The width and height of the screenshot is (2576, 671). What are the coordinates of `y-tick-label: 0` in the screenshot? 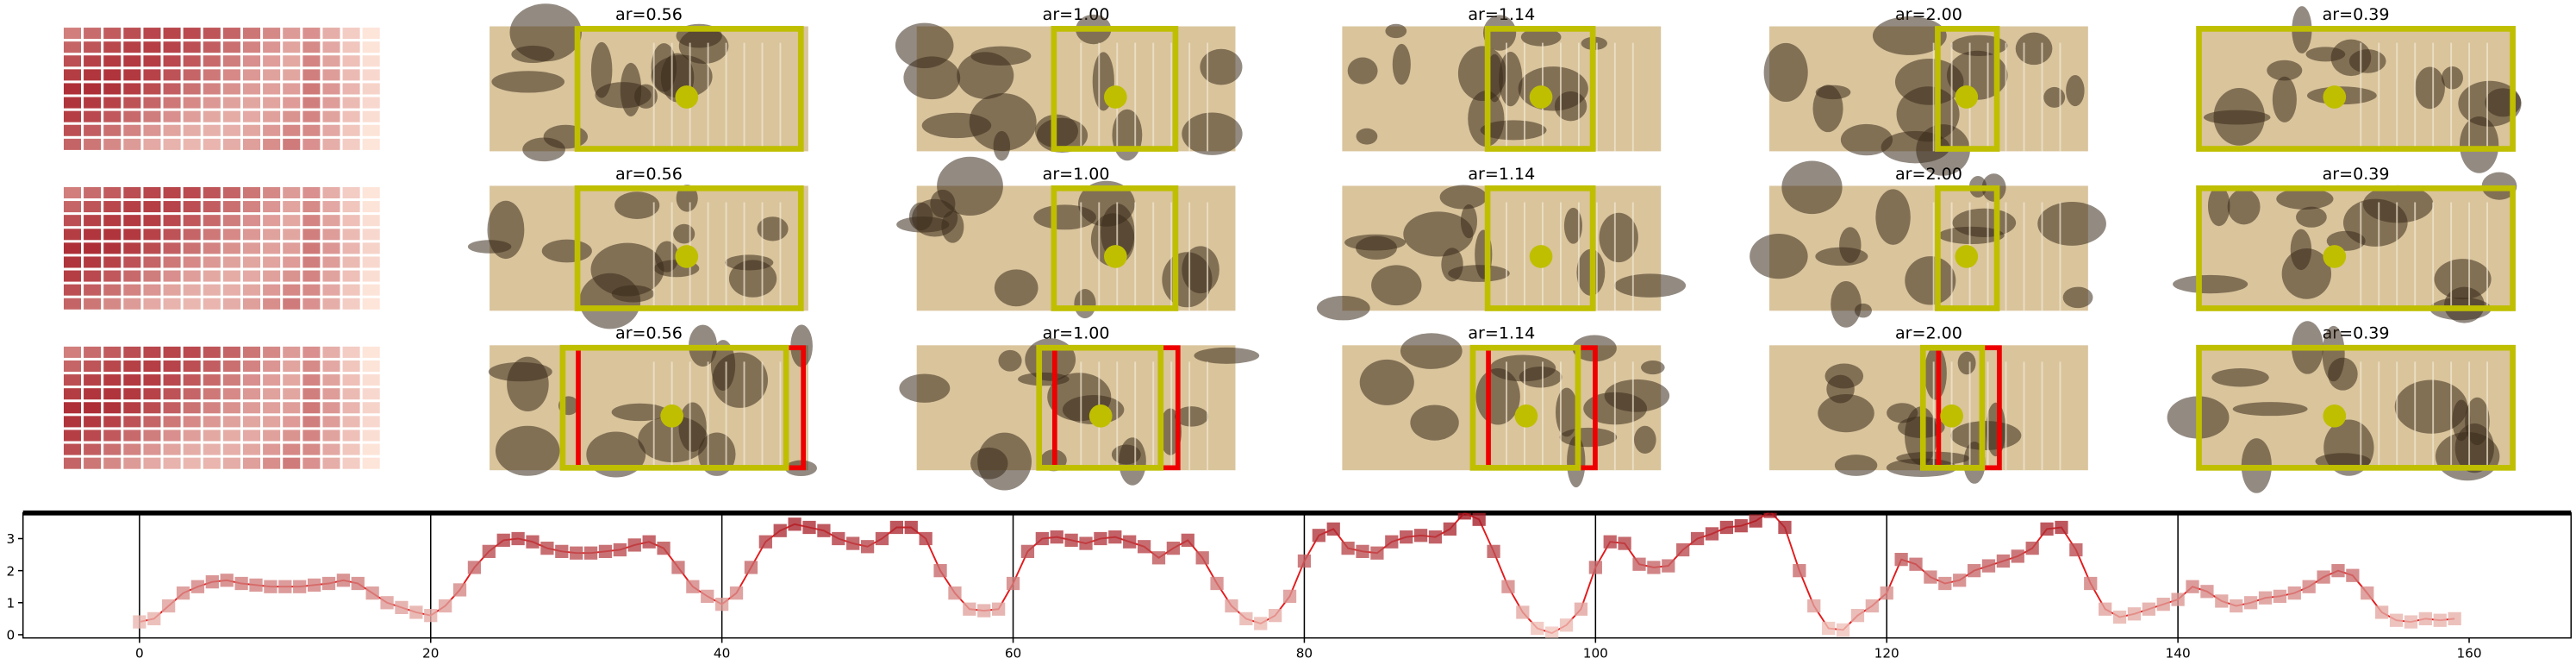 It's located at (10, 635).